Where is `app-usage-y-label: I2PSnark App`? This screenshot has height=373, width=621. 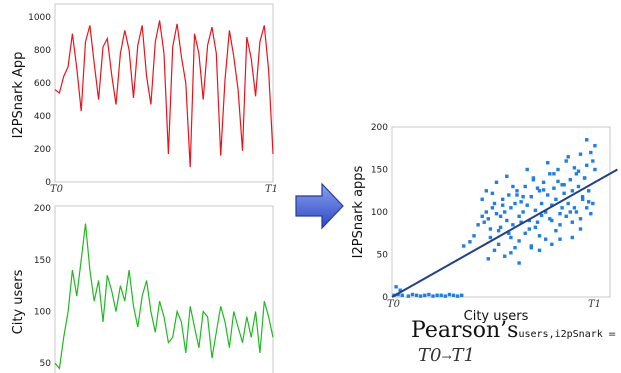 app-usage-y-label: I2PSnark App is located at coordinates (18, 95).